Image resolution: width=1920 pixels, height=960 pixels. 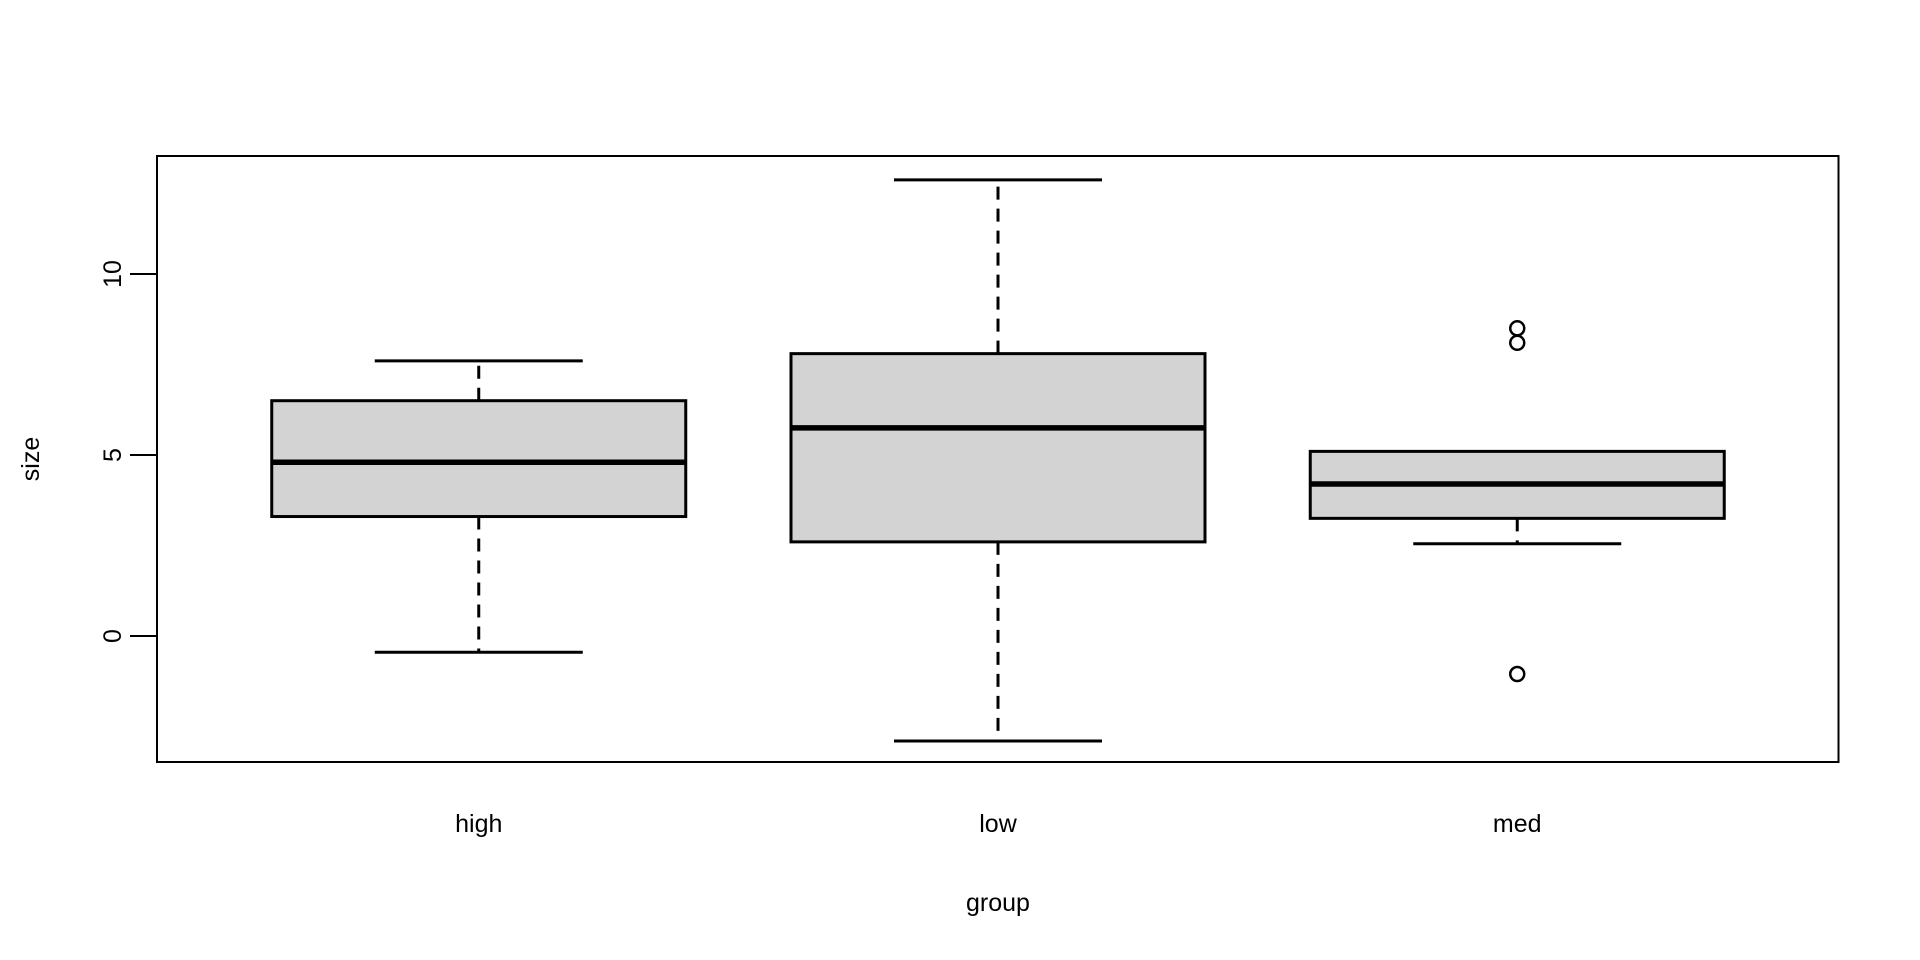 I want to click on category-label-med: med, so click(x=1517, y=824).